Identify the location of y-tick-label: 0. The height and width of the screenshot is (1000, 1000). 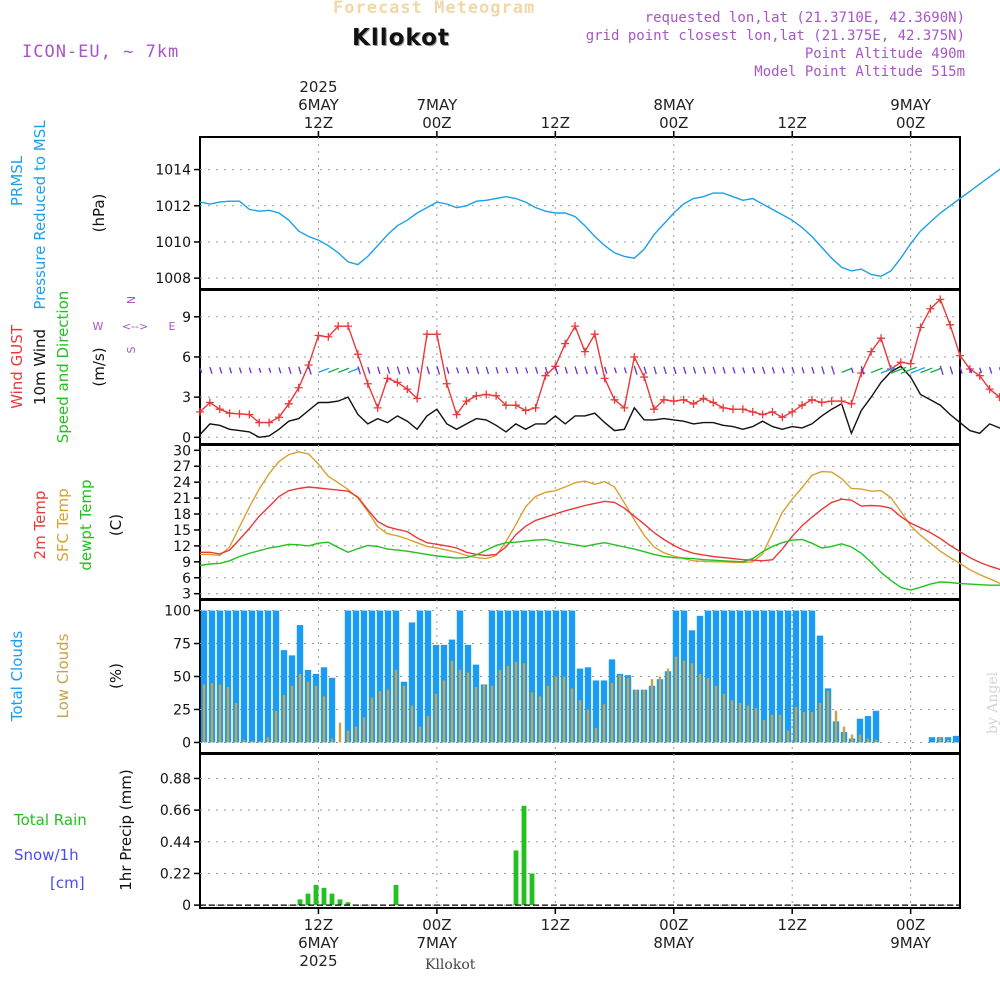
(186, 743).